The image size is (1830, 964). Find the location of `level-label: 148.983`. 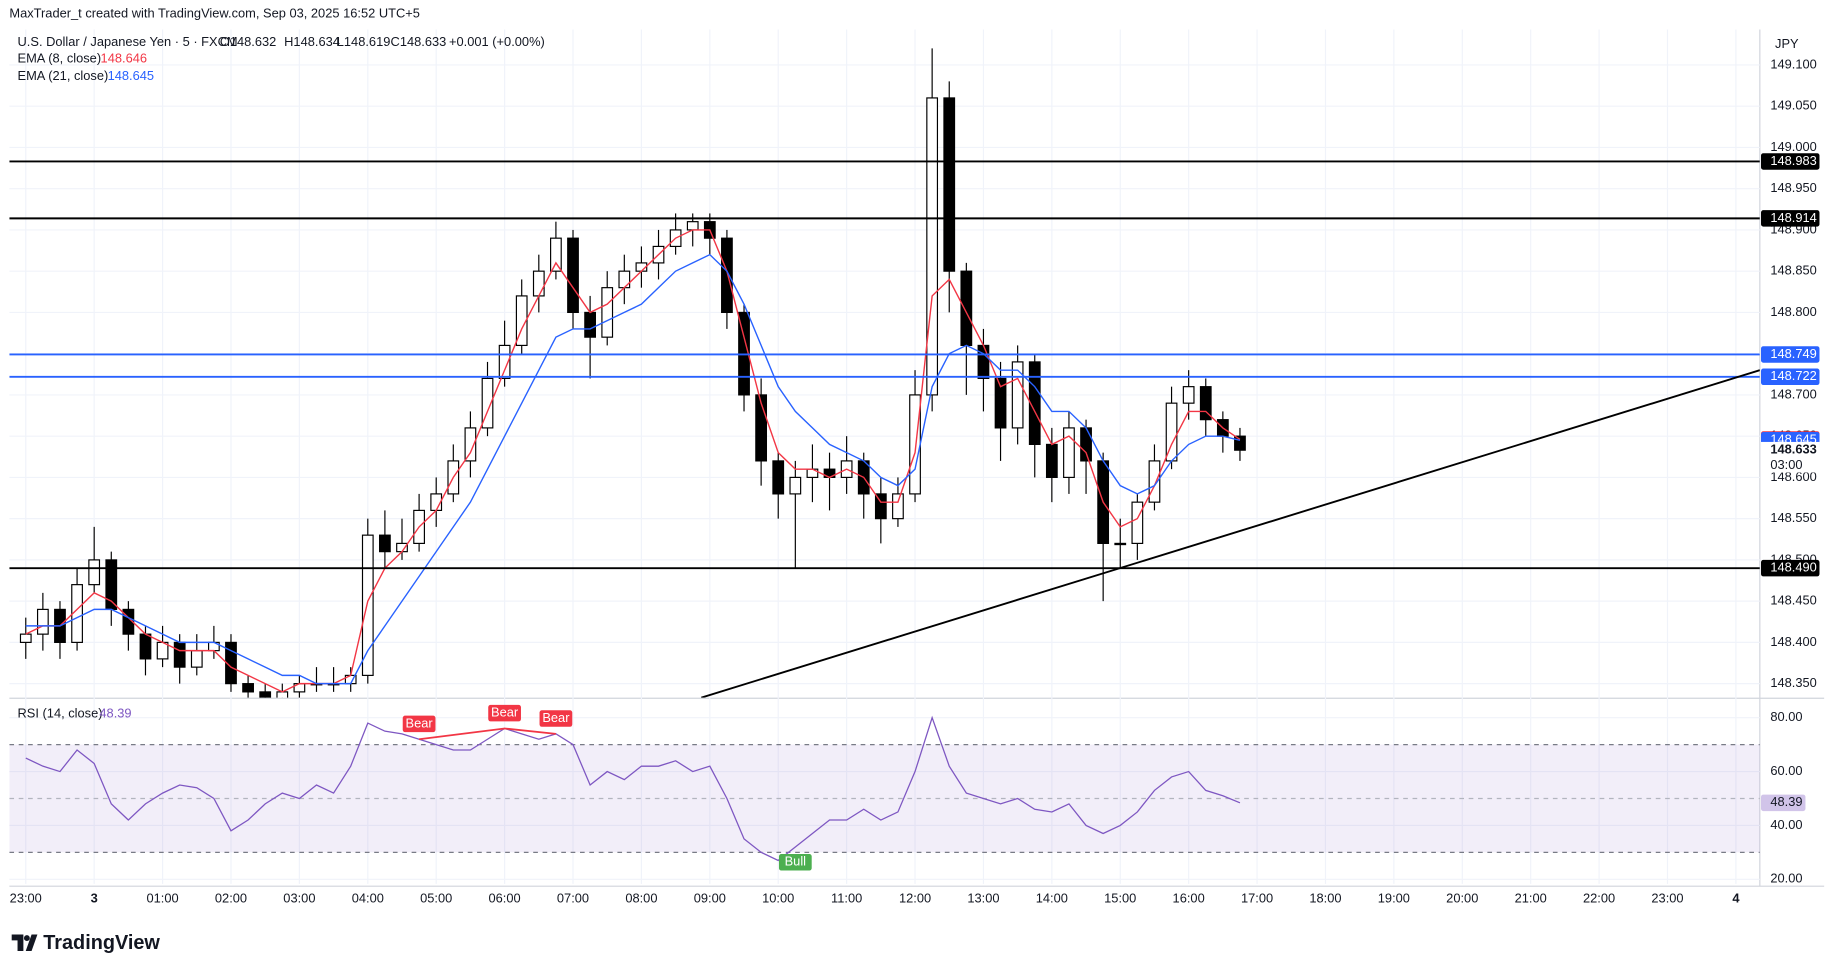

level-label: 148.983 is located at coordinates (1793, 160).